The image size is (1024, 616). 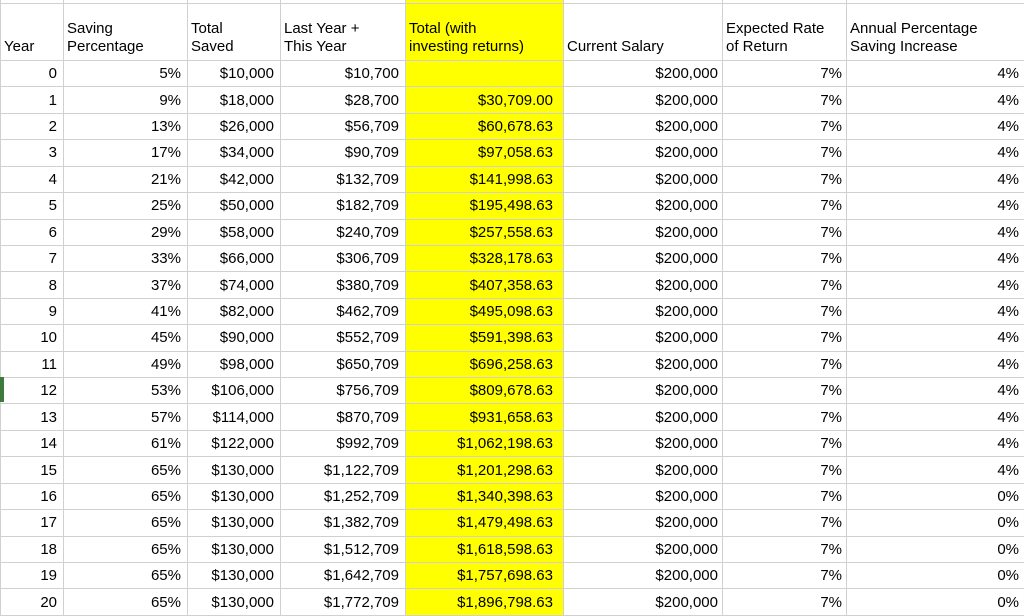 I want to click on cell-current_salary-row-13: $200,000, so click(x=643, y=417).